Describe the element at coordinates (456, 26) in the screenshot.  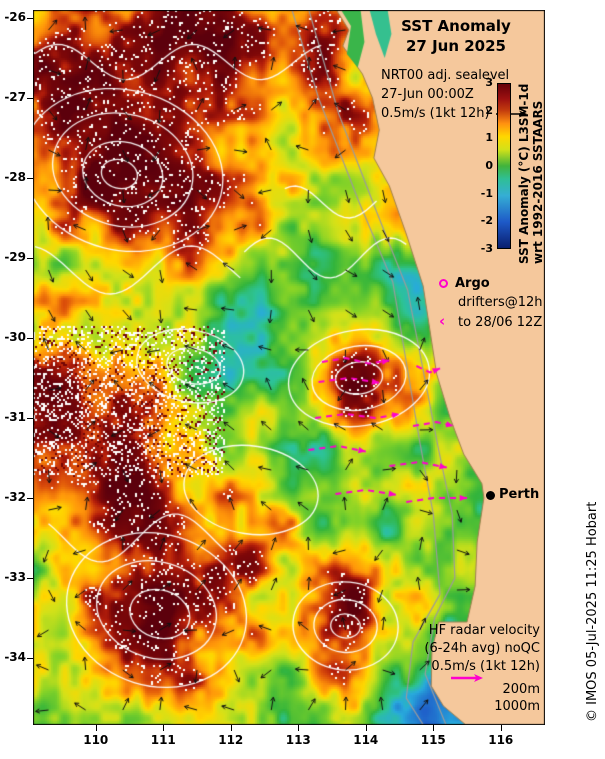
I see `figure-title: SST Anomaly` at that location.